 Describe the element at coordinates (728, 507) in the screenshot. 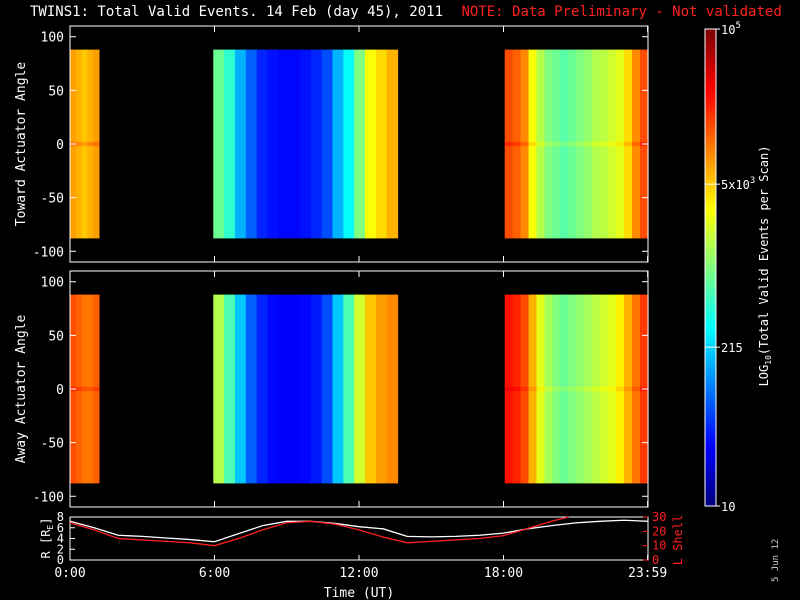

I see `colorbar-tick-label: 10` at that location.